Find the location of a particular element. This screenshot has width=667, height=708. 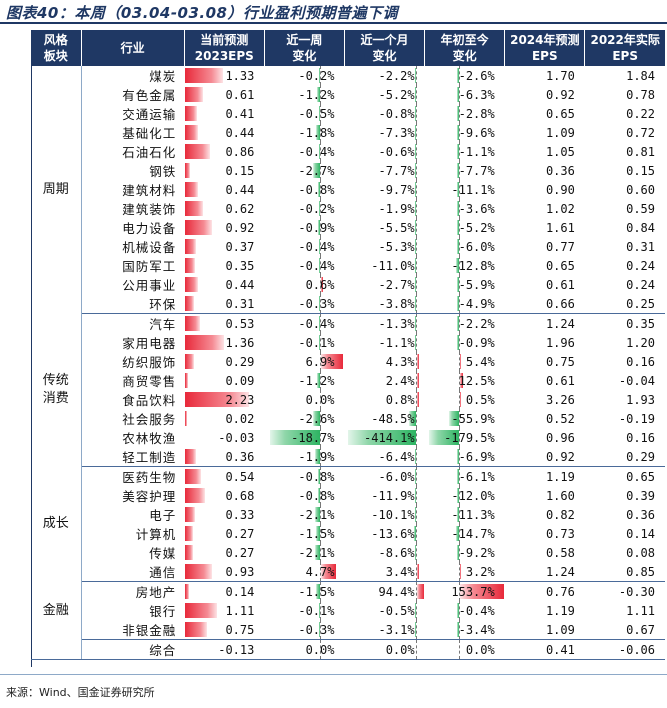

eps2022-value: -0.04 is located at coordinates (636, 380).